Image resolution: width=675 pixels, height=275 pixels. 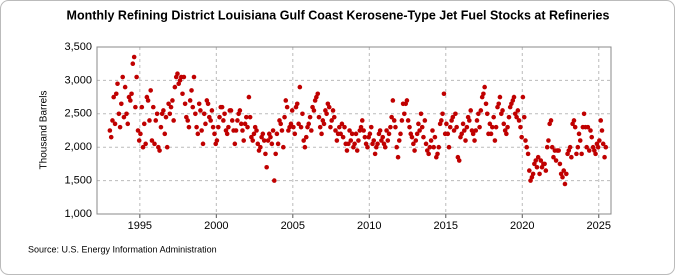 What do you see at coordinates (599, 226) in the screenshot?
I see `x-tick-label: 2025` at bounding box center [599, 226].